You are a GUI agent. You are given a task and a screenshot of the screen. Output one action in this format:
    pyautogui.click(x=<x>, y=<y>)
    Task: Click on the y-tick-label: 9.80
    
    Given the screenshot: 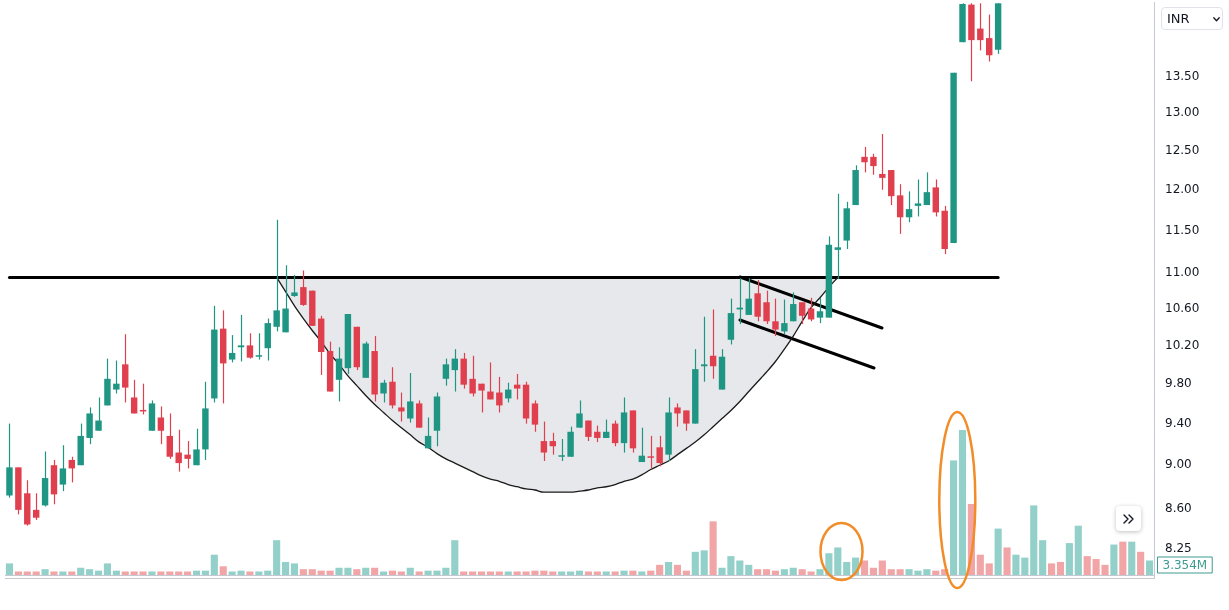 What is the action you would take?
    pyautogui.click(x=1178, y=382)
    